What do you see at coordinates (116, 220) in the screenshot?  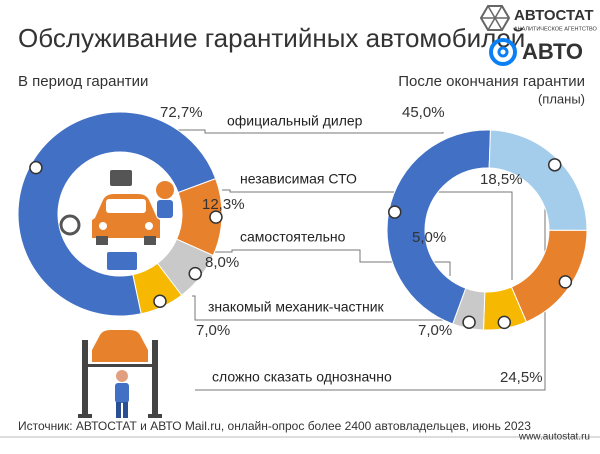 I see `car-icon` at bounding box center [116, 220].